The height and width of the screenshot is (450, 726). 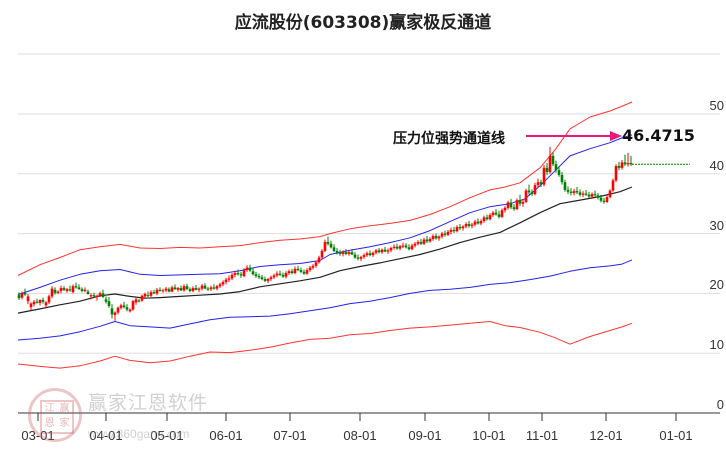 I want to click on annotation-arrow-icon, so click(x=574, y=136).